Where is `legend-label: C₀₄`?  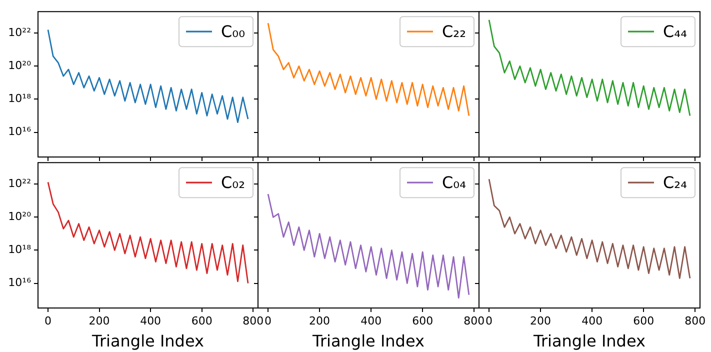
legend-label: C₀₄ is located at coordinates (454, 182).